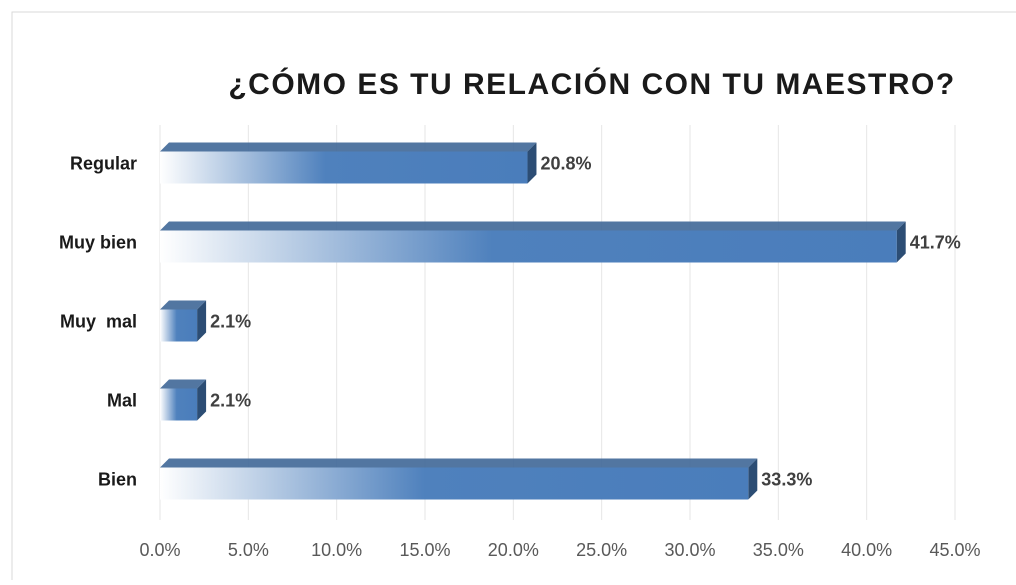  I want to click on data-label: 33.3%, so click(786, 479).